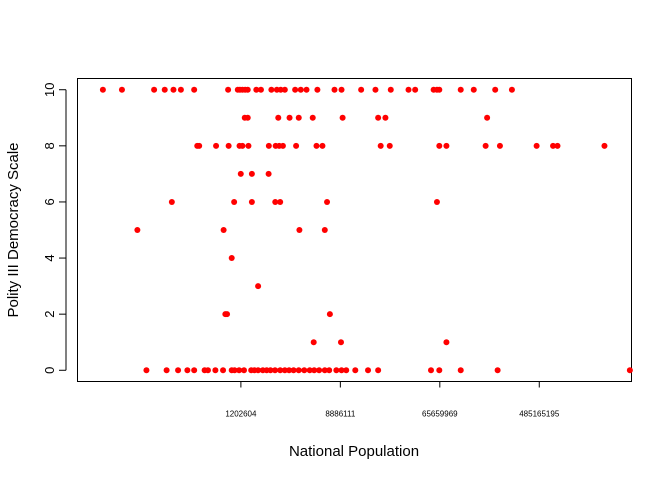  What do you see at coordinates (354, 451) in the screenshot?
I see `x-axis-title: National Population` at bounding box center [354, 451].